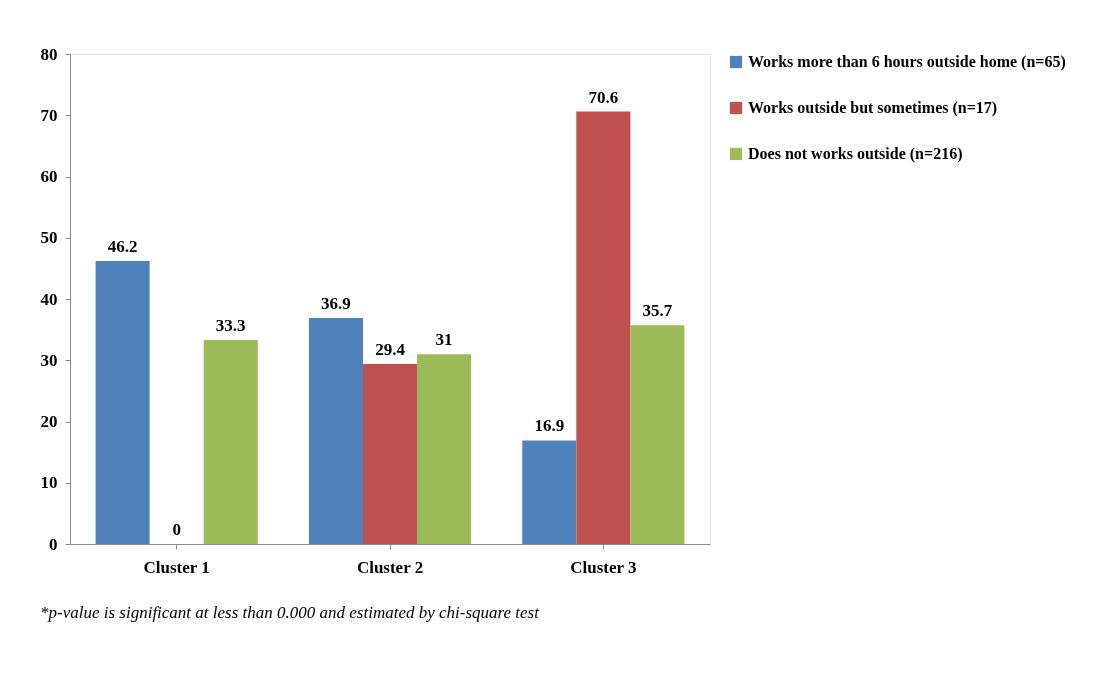  What do you see at coordinates (603, 567) in the screenshot?
I see `x-tick-label: Cluster 3` at bounding box center [603, 567].